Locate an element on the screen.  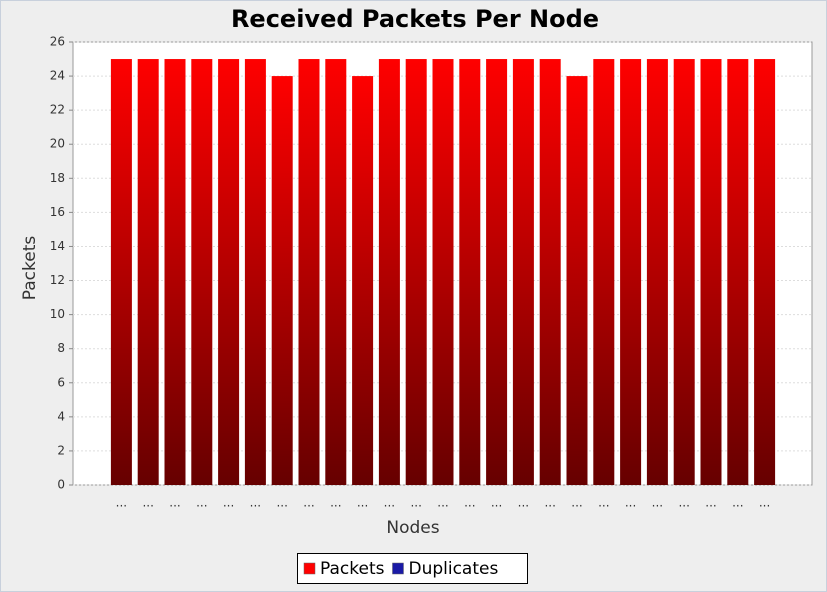
y-axis-label: Packets is located at coordinates (30, 268).